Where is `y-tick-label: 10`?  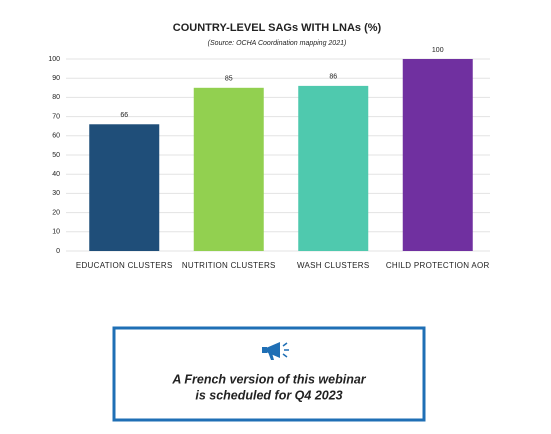 y-tick-label: 10 is located at coordinates (56, 232).